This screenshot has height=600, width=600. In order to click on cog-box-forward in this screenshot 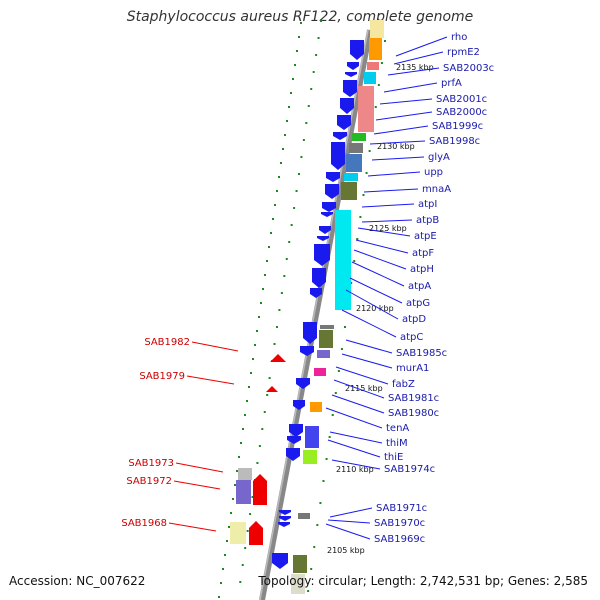, I will do `click(238, 533)`.